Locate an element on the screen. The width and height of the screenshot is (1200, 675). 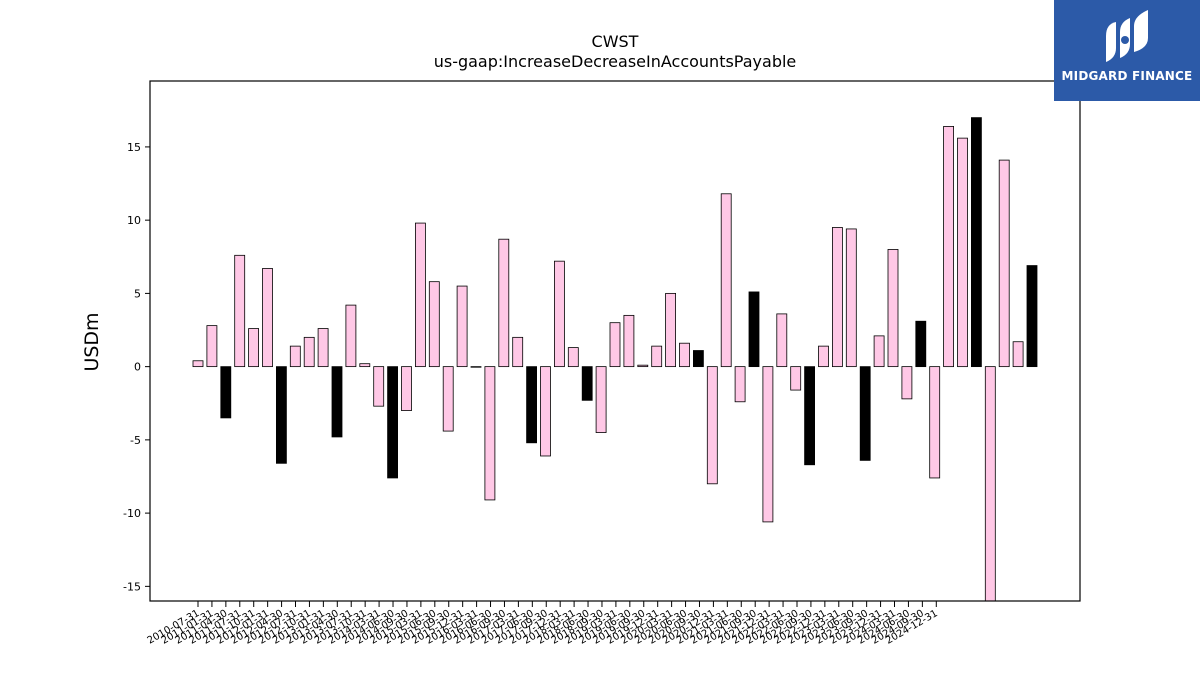
y-tick-label: 5 is located at coordinates (137, 293).